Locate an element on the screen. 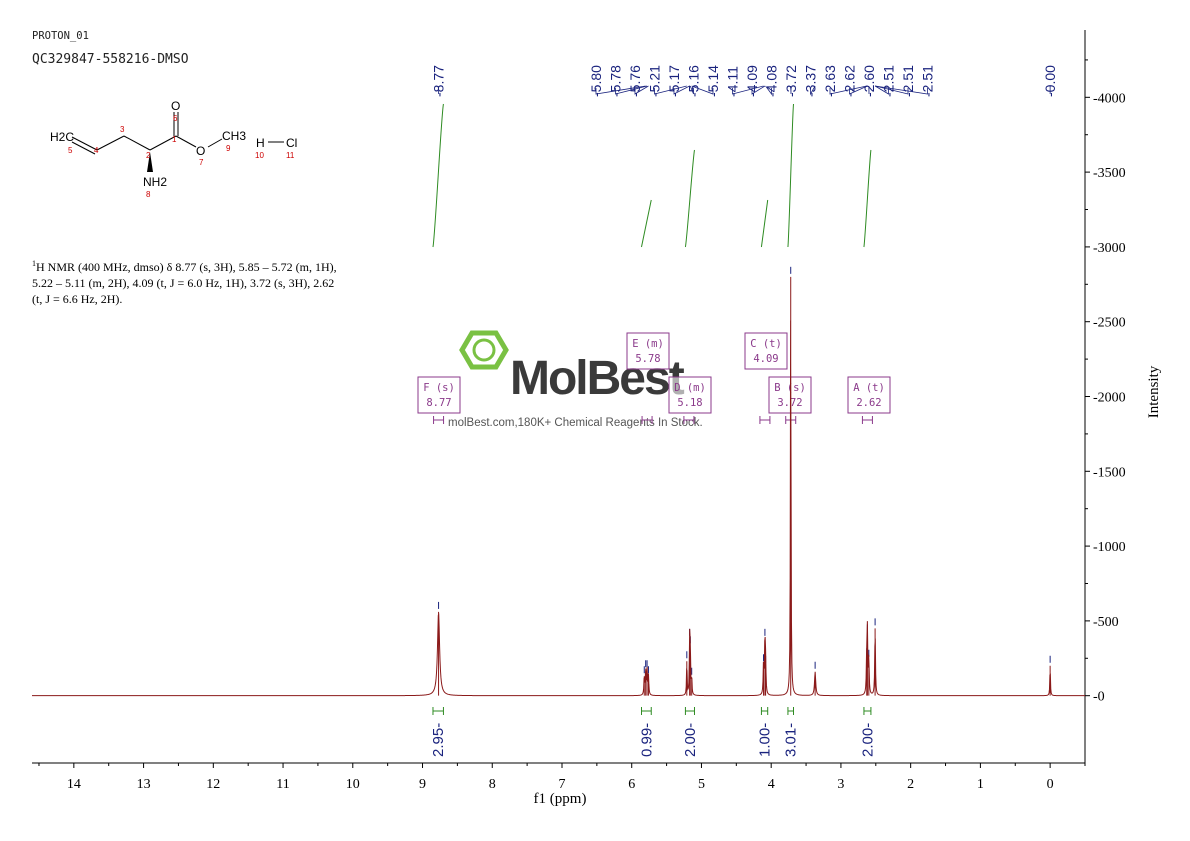 Image resolution: width=1190 pixels, height=841 pixels. experiment-name: PROTON_01 is located at coordinates (60, 36).